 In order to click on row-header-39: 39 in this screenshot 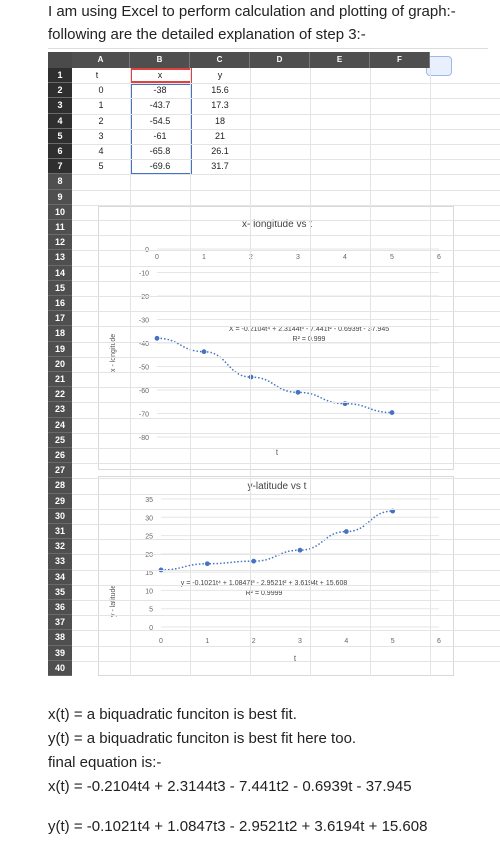, I will do `click(60, 653)`.